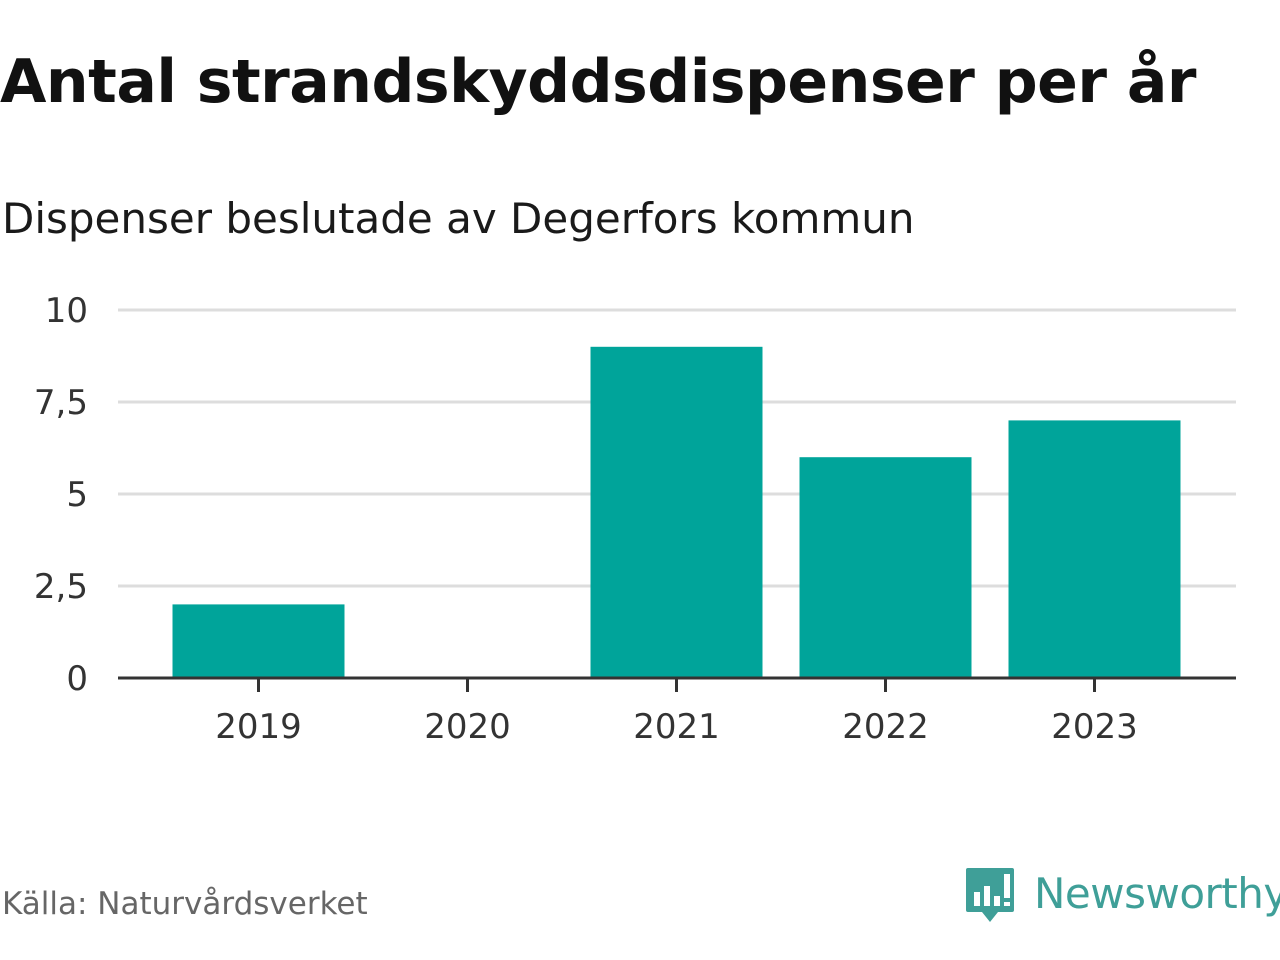 The image size is (1280, 960). What do you see at coordinates (61, 587) in the screenshot?
I see `y-tick-label: 2,5` at bounding box center [61, 587].